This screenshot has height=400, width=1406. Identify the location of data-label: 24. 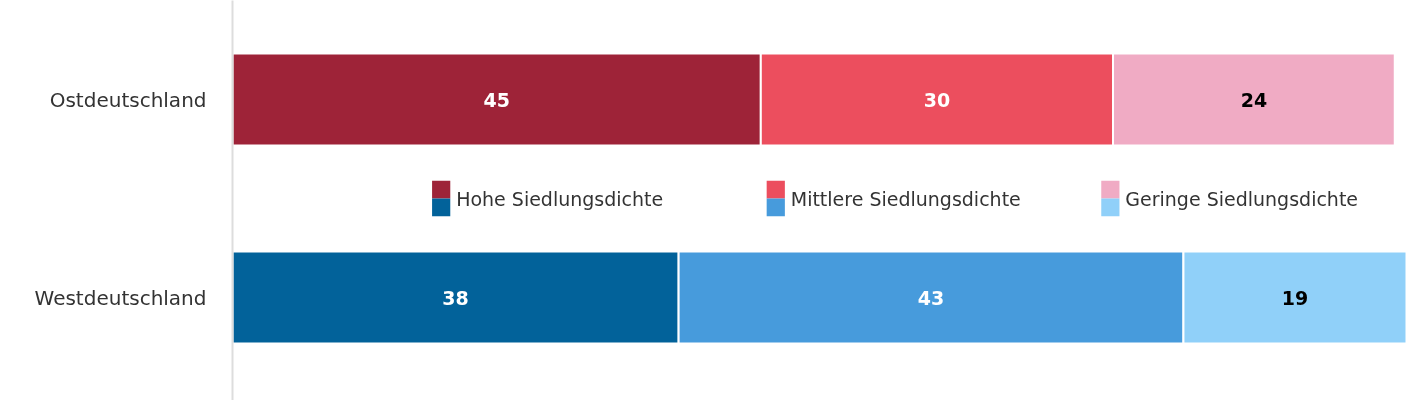
(1254, 99).